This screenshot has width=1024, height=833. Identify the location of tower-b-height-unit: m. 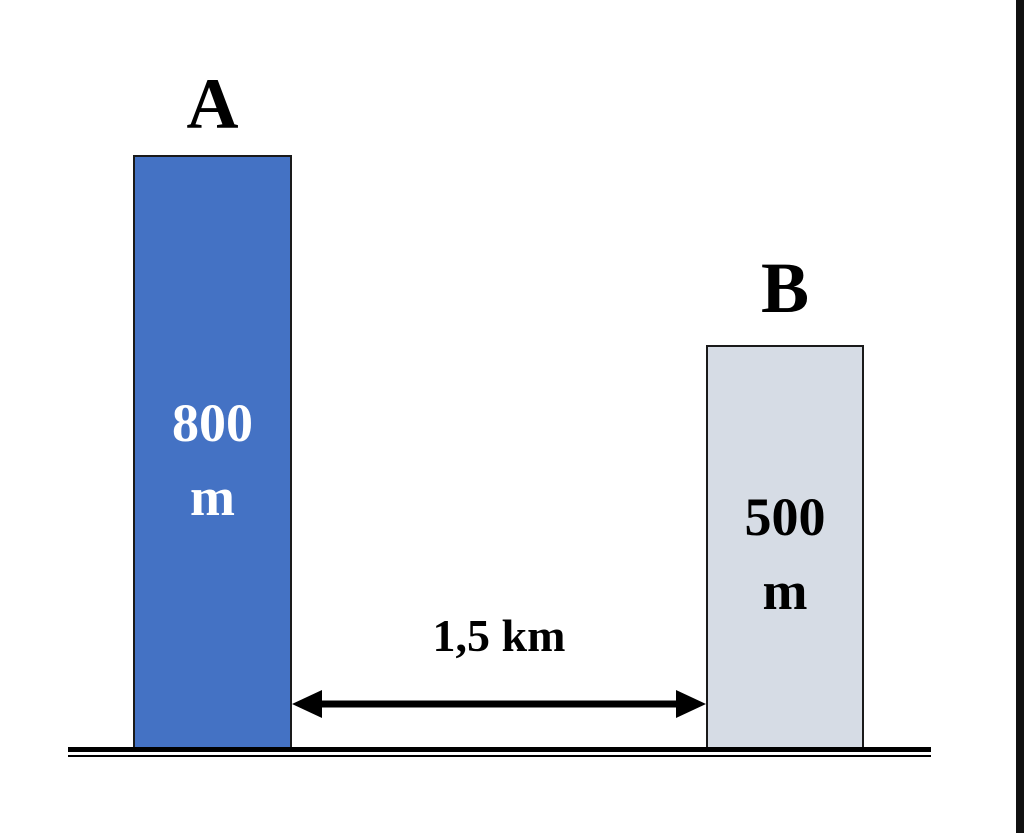
(785, 591).